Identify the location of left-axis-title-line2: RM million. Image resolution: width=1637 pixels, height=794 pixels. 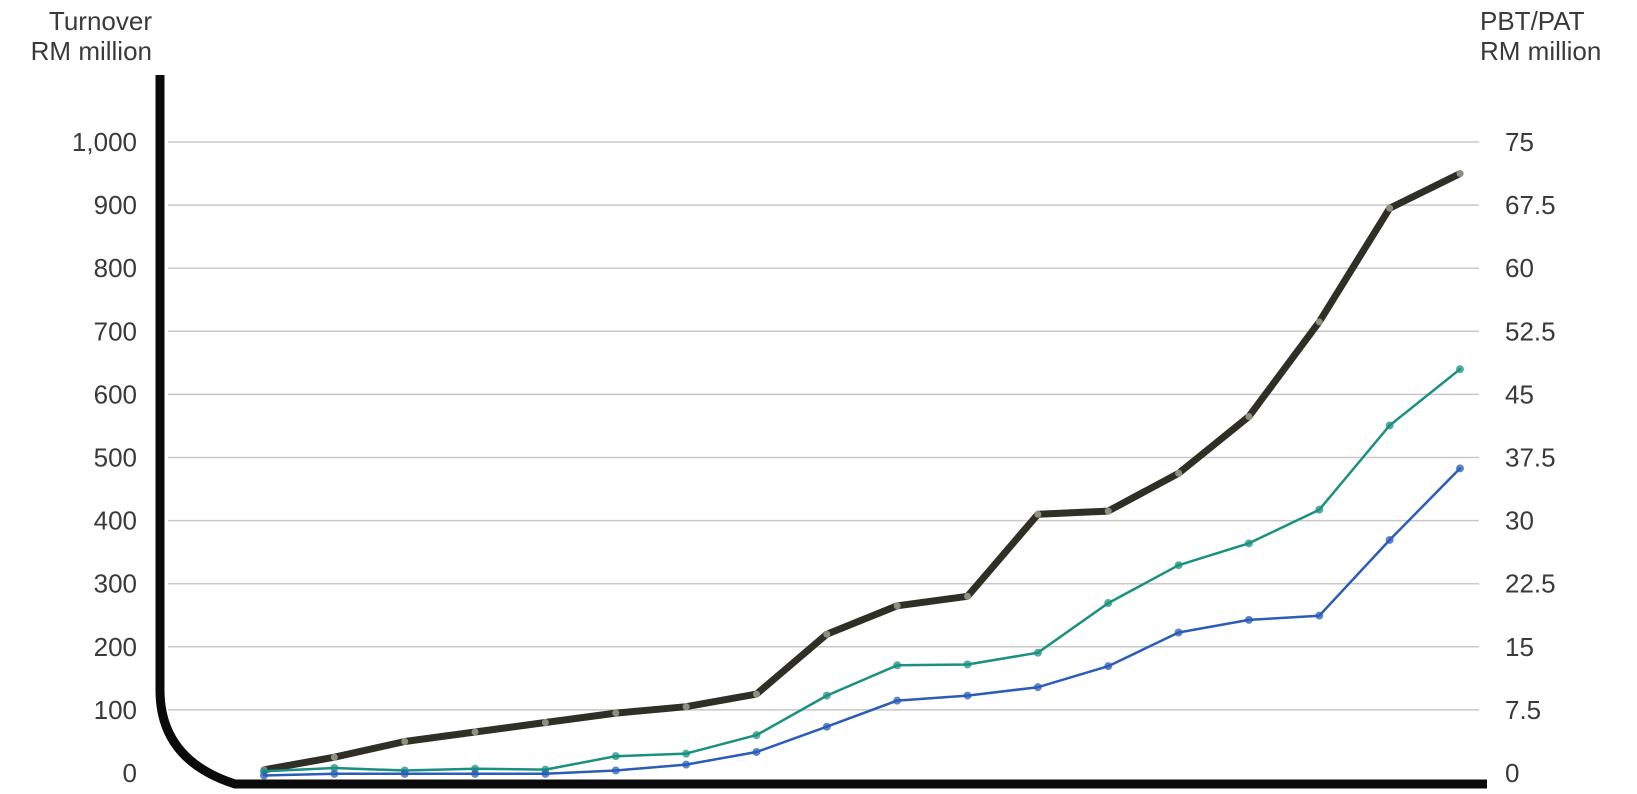
(91, 51).